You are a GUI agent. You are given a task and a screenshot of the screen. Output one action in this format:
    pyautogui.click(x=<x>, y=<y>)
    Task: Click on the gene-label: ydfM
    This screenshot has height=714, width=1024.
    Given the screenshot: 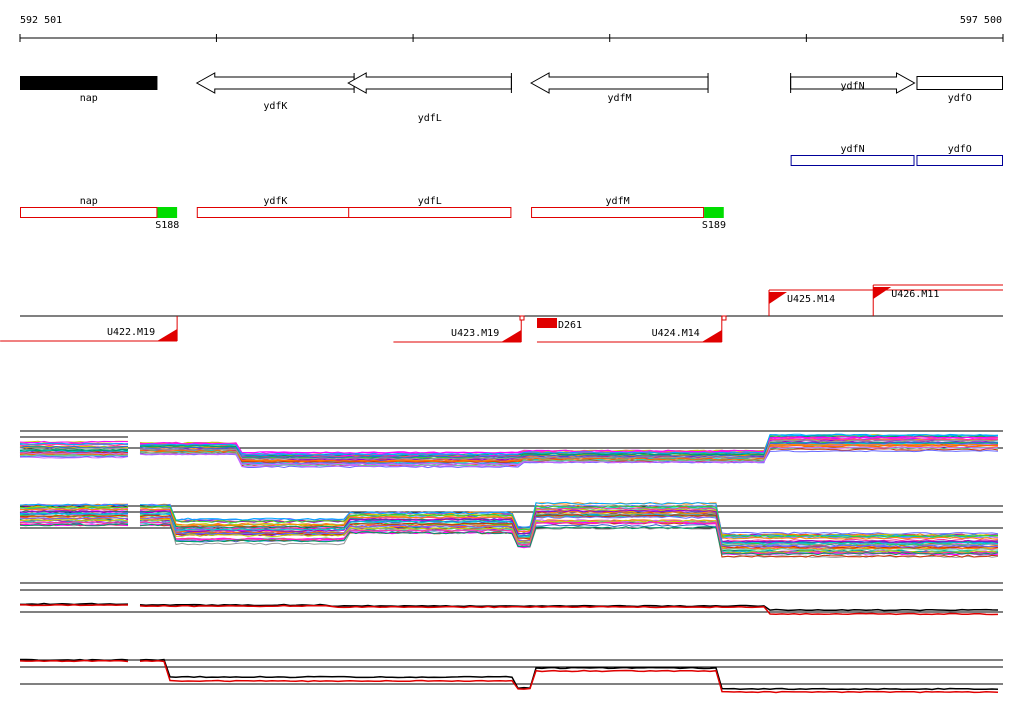 What is the action you would take?
    pyautogui.click(x=620, y=98)
    